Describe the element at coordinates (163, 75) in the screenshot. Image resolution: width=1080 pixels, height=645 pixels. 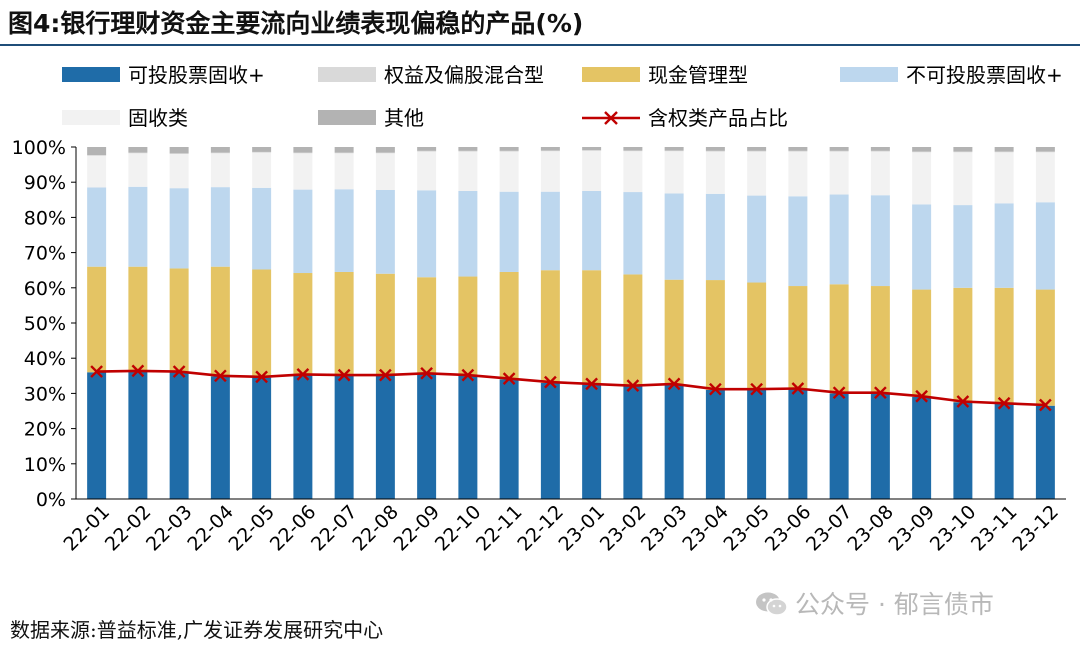
I see `legend-item: 可投股票固收+` at that location.